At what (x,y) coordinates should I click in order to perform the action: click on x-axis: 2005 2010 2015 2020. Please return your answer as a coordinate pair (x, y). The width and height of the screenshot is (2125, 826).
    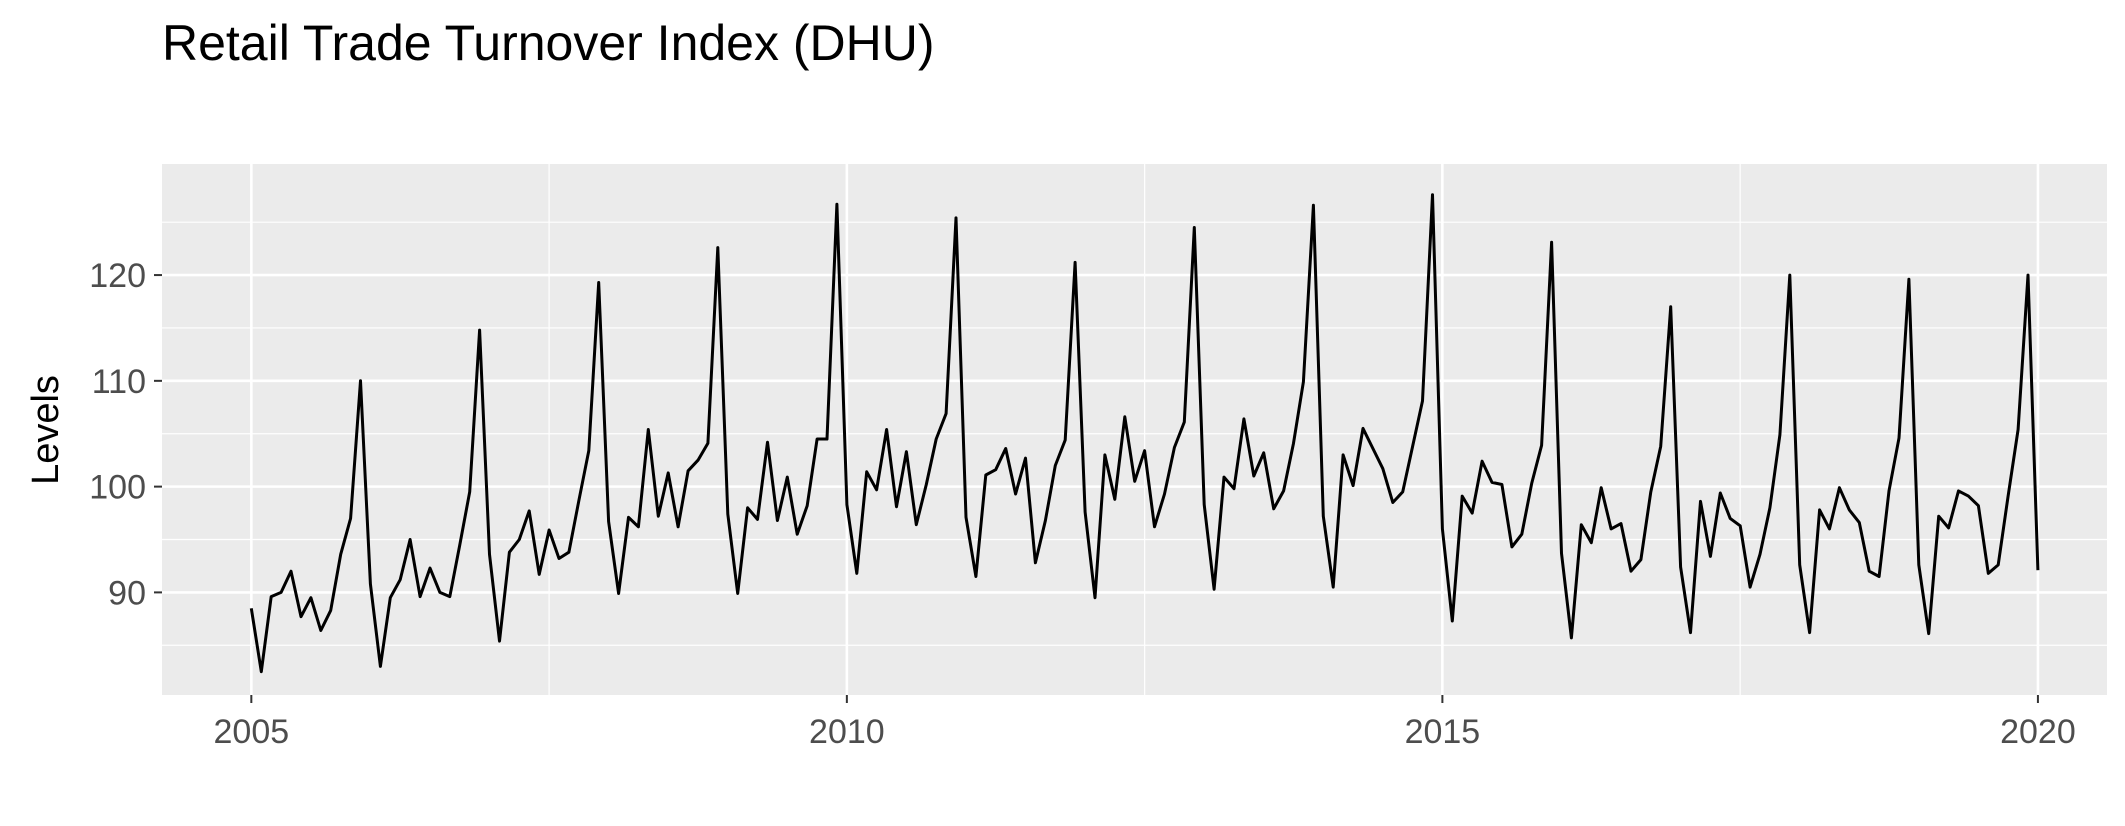
    Looking at the image, I should click on (1145, 723).